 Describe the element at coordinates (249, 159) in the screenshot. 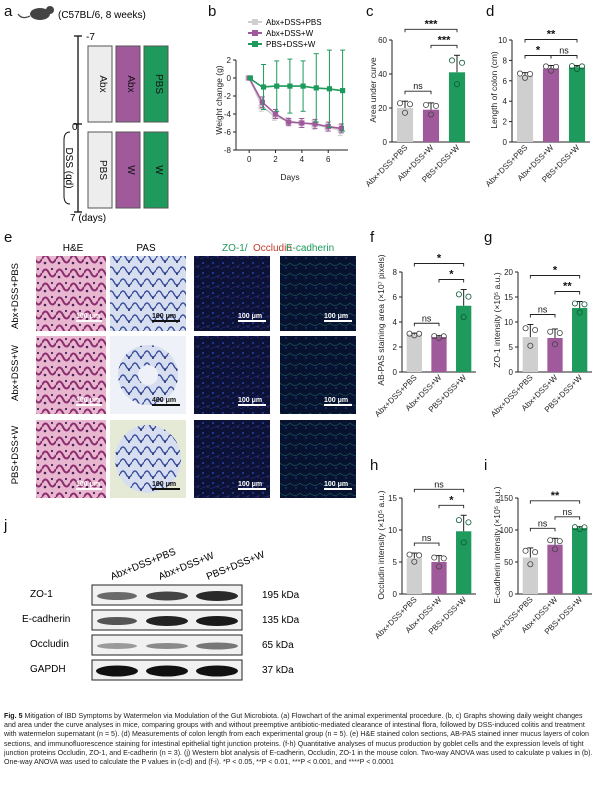

I see `x-tick-label: 0` at that location.